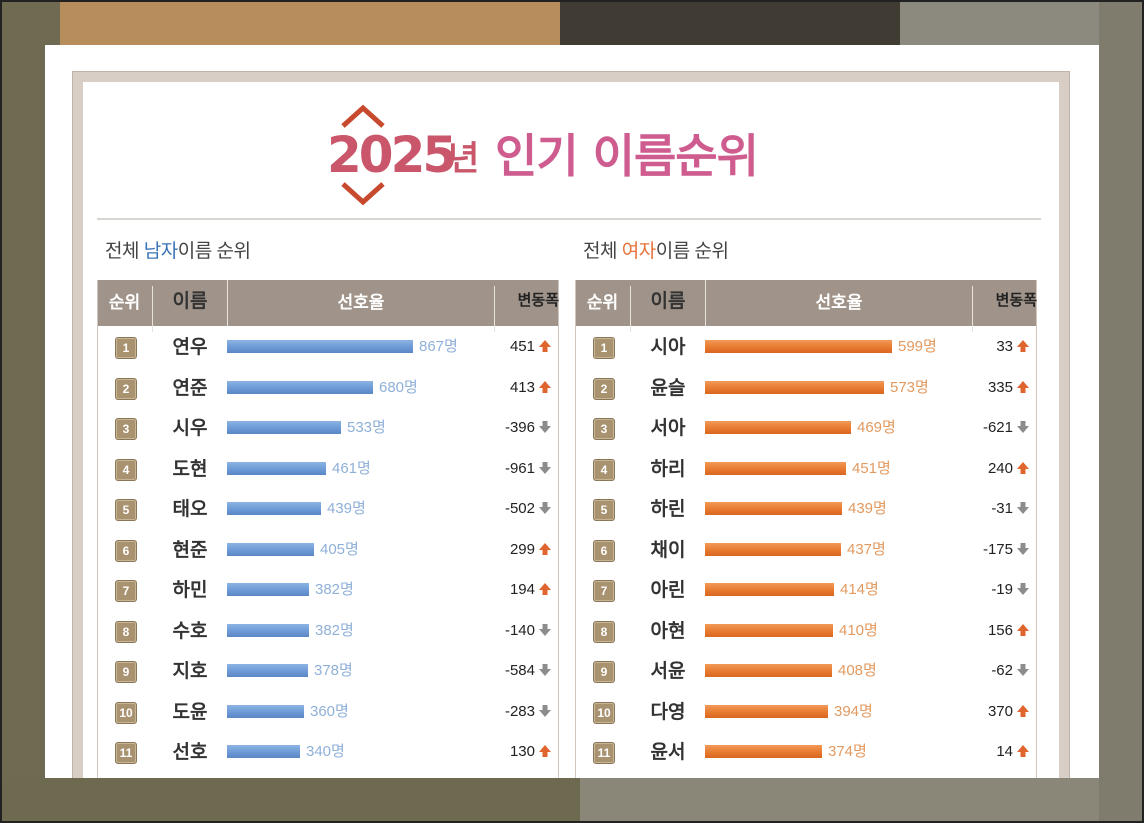  I want to click on male-table-header: 순위 이름 선호율 변동폭, so click(328, 306).